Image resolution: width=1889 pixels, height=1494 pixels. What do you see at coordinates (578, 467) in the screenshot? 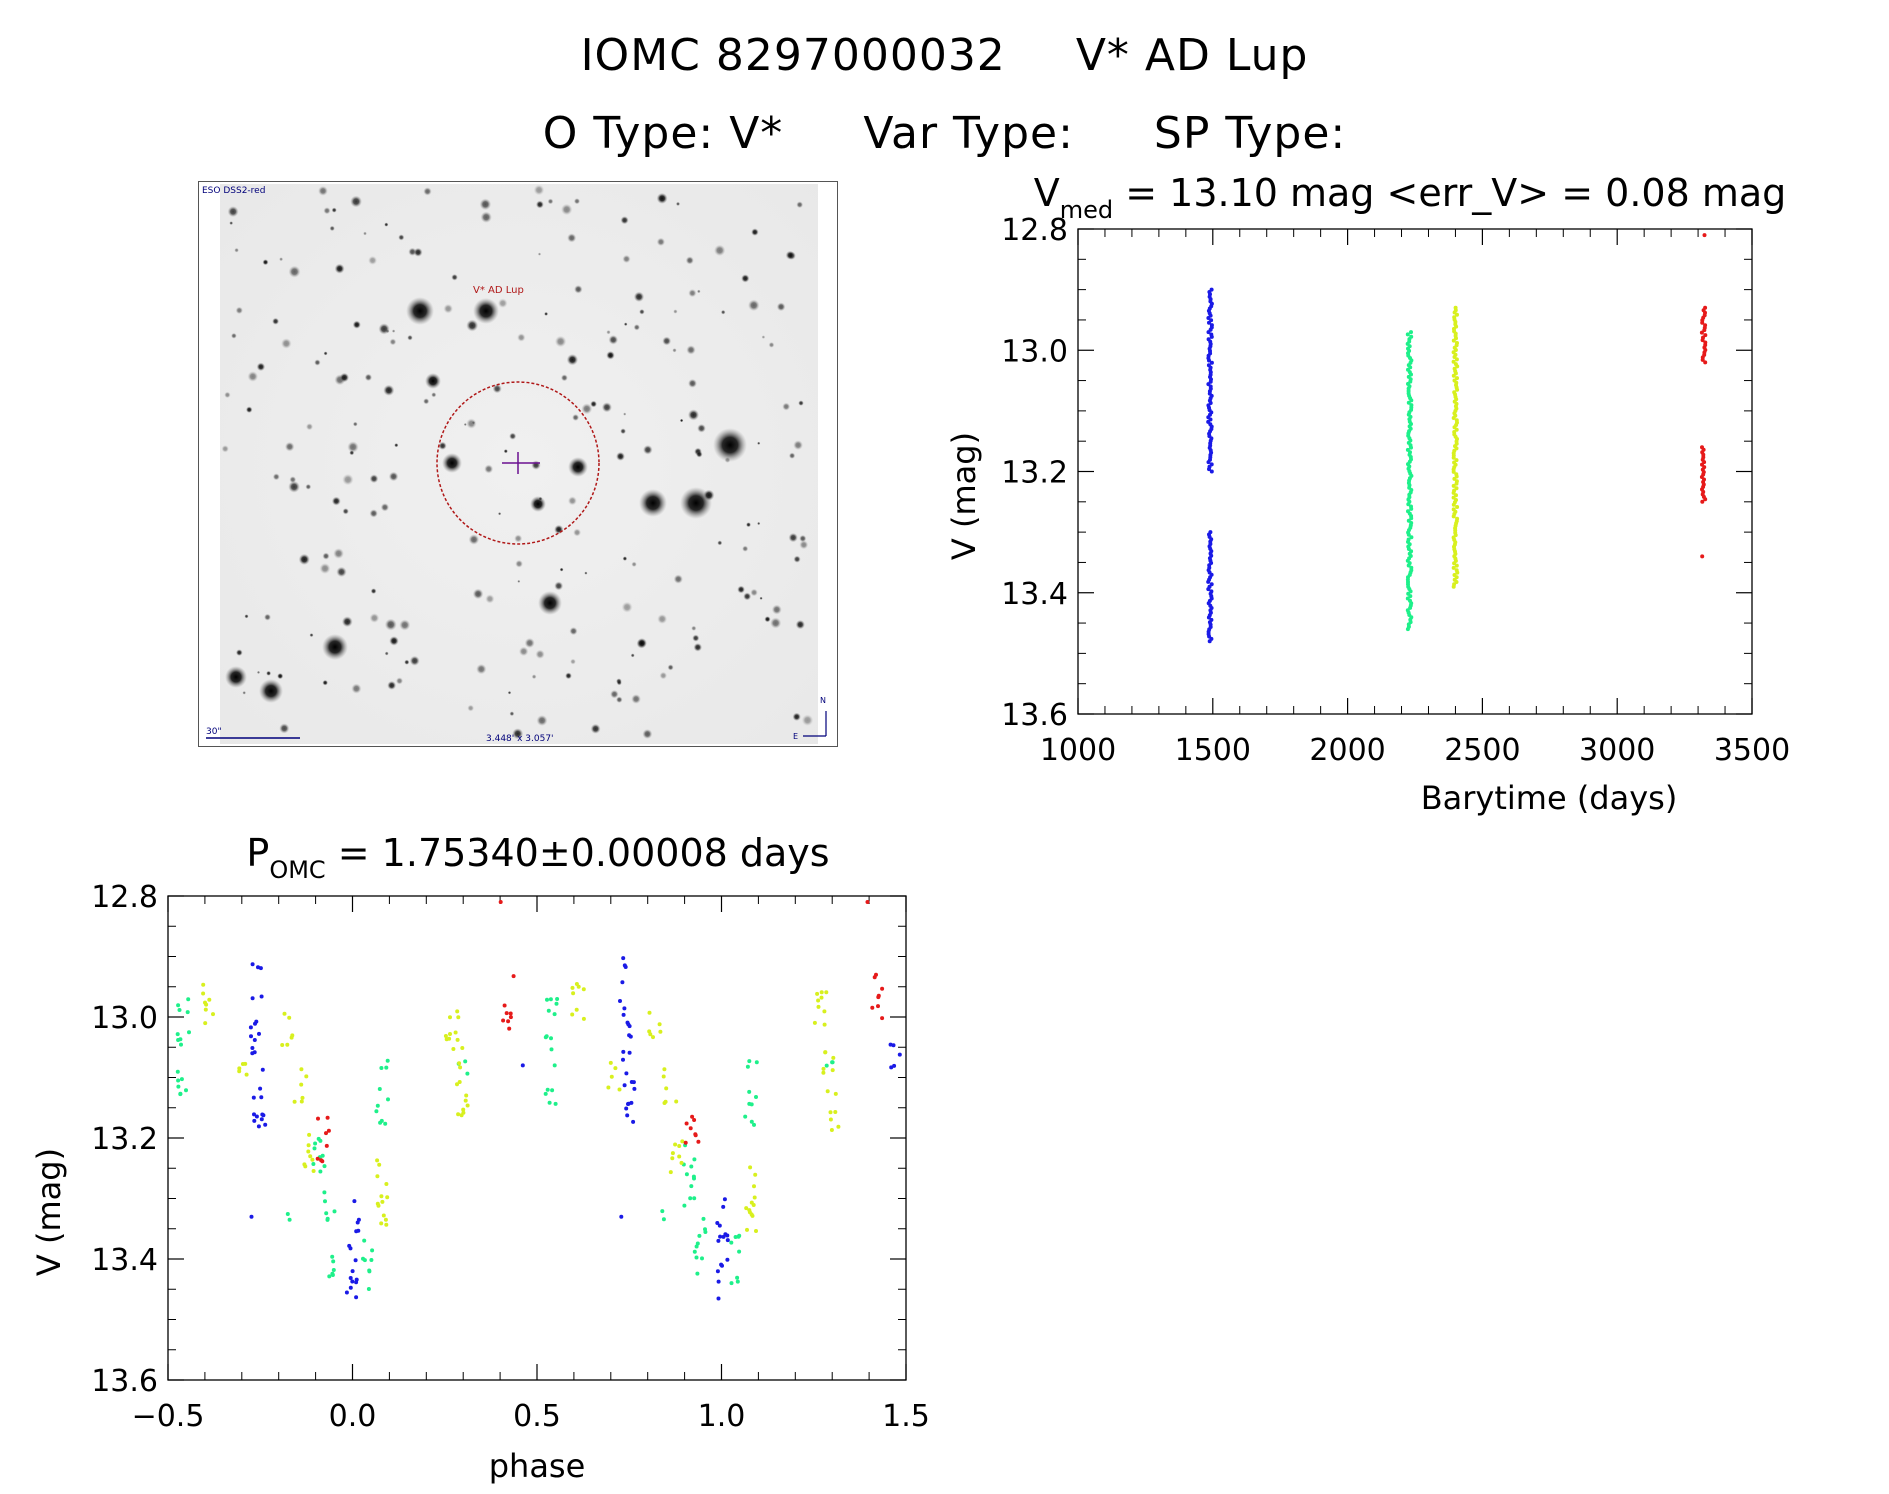
I see `star-bright` at bounding box center [578, 467].